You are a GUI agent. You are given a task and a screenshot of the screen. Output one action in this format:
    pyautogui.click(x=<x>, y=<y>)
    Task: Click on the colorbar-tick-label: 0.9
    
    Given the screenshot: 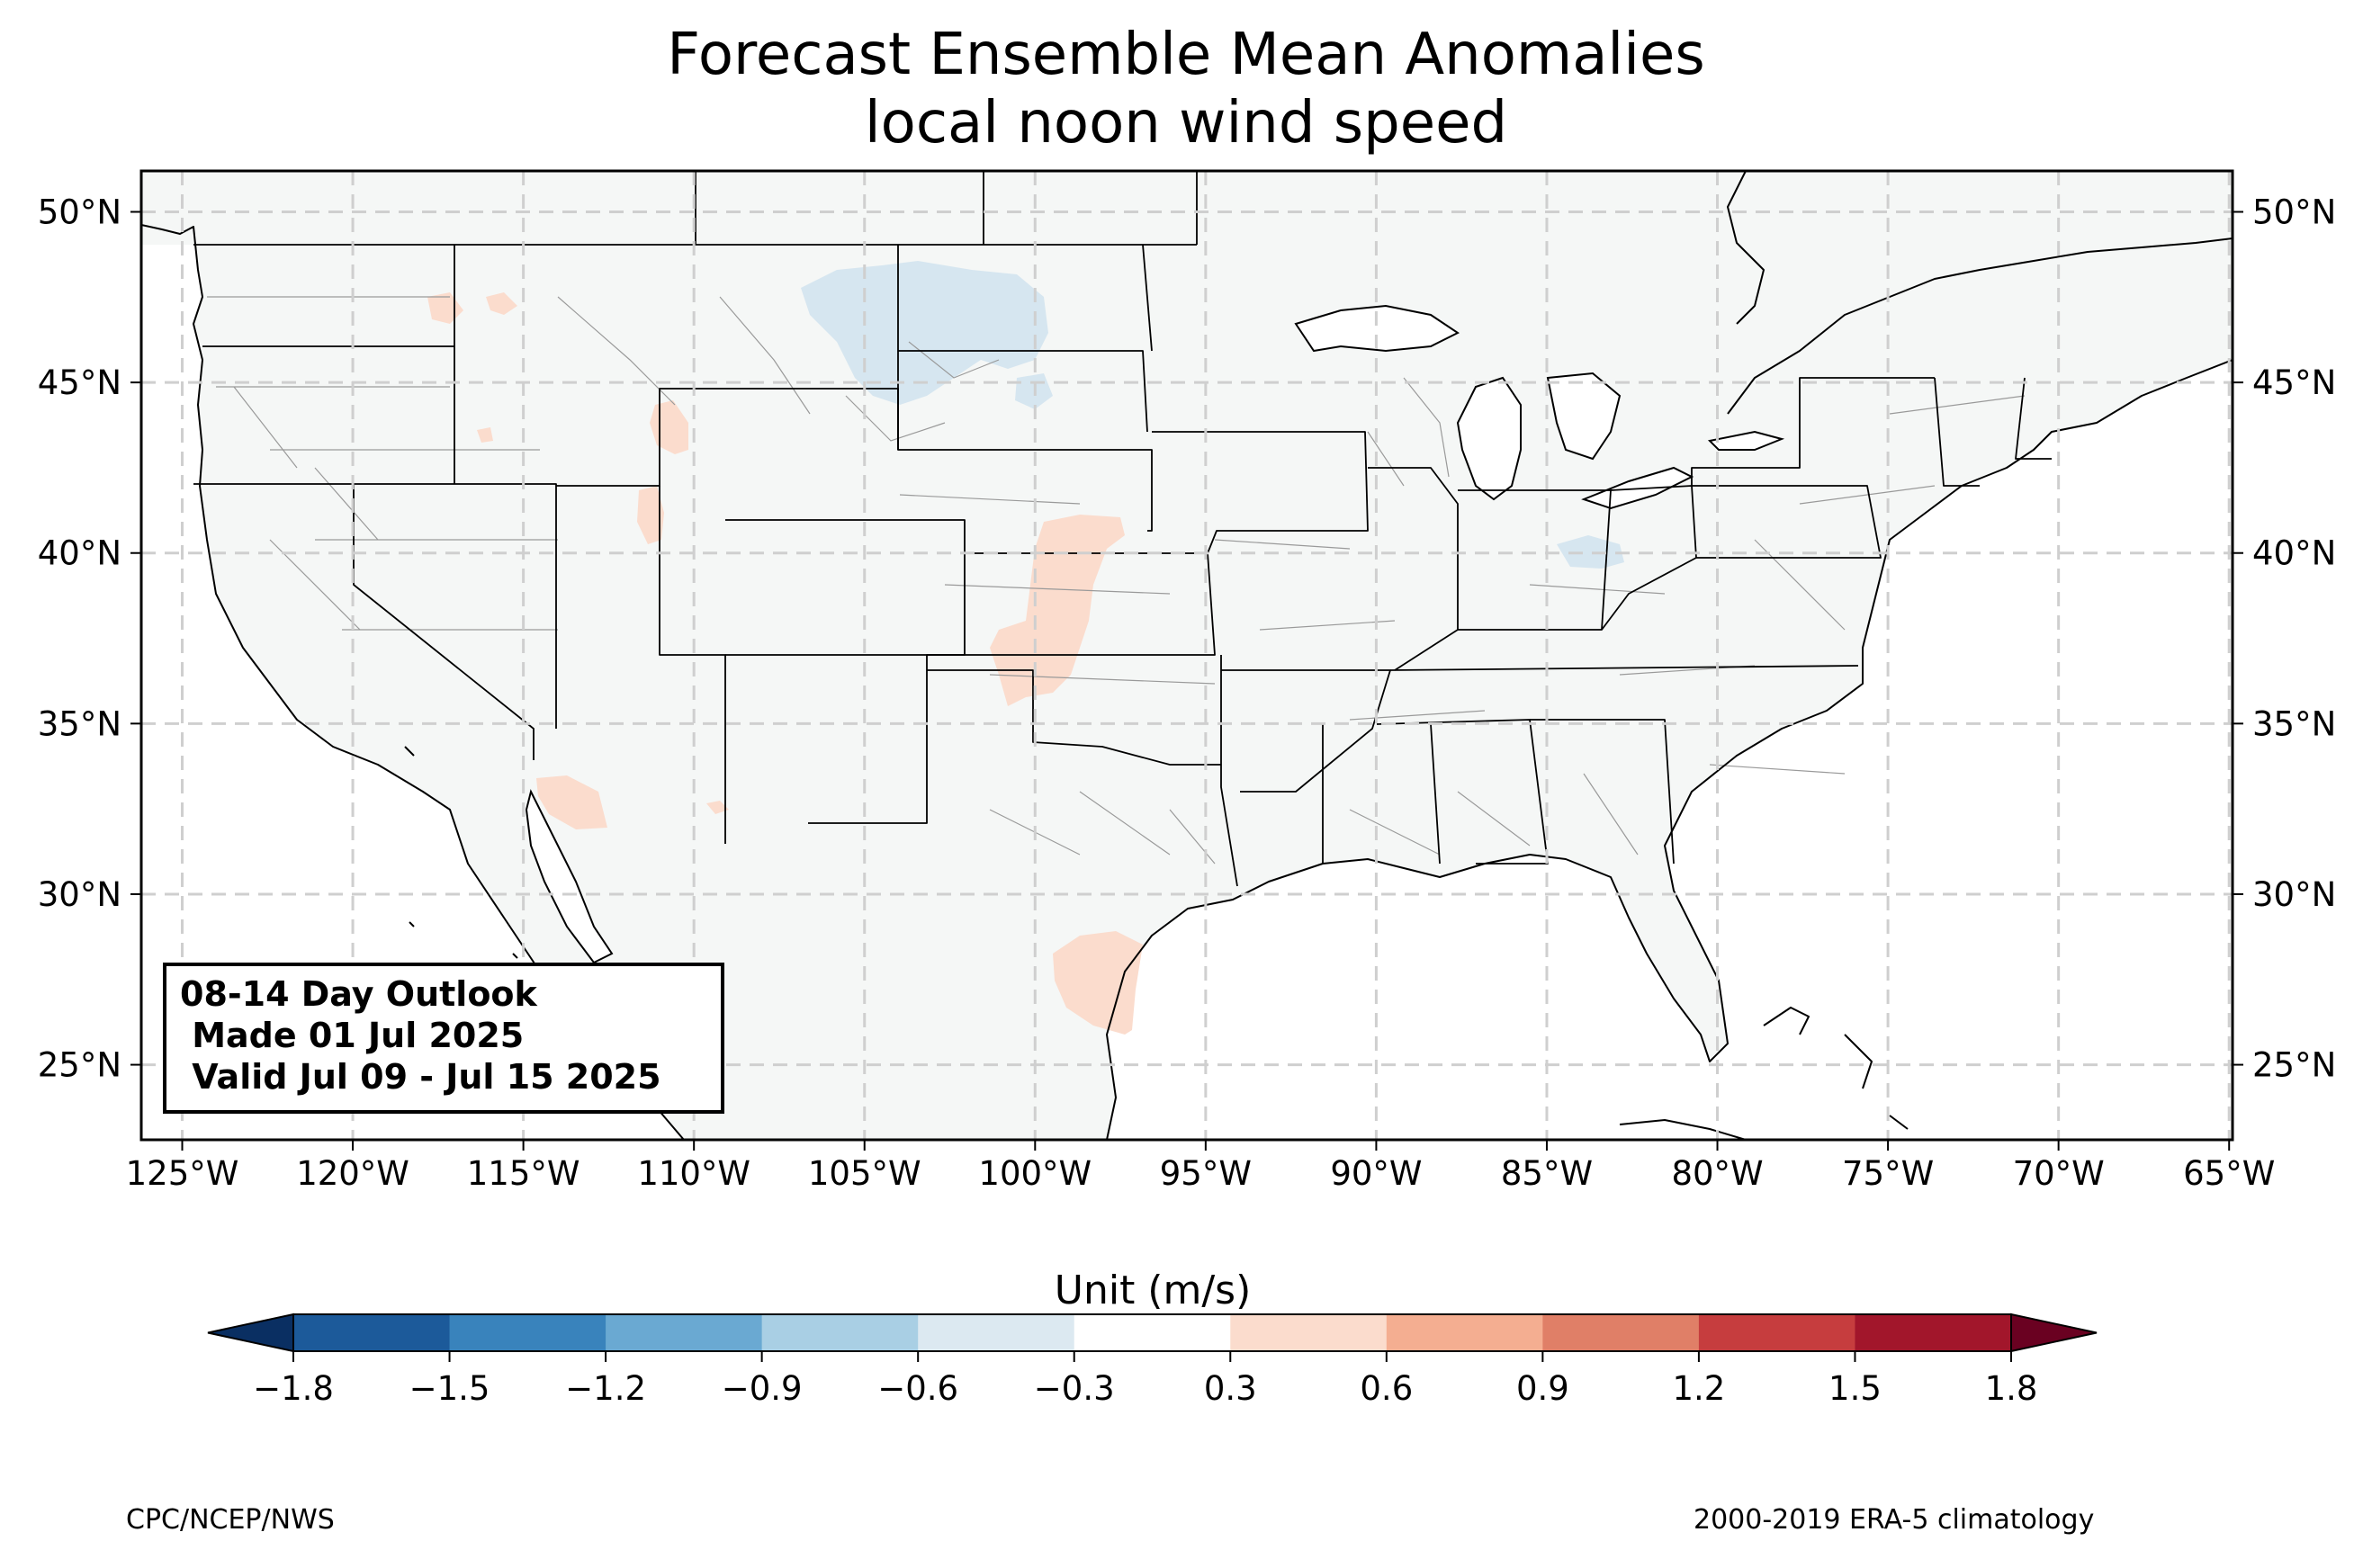 What is the action you would take?
    pyautogui.click(x=1542, y=1388)
    